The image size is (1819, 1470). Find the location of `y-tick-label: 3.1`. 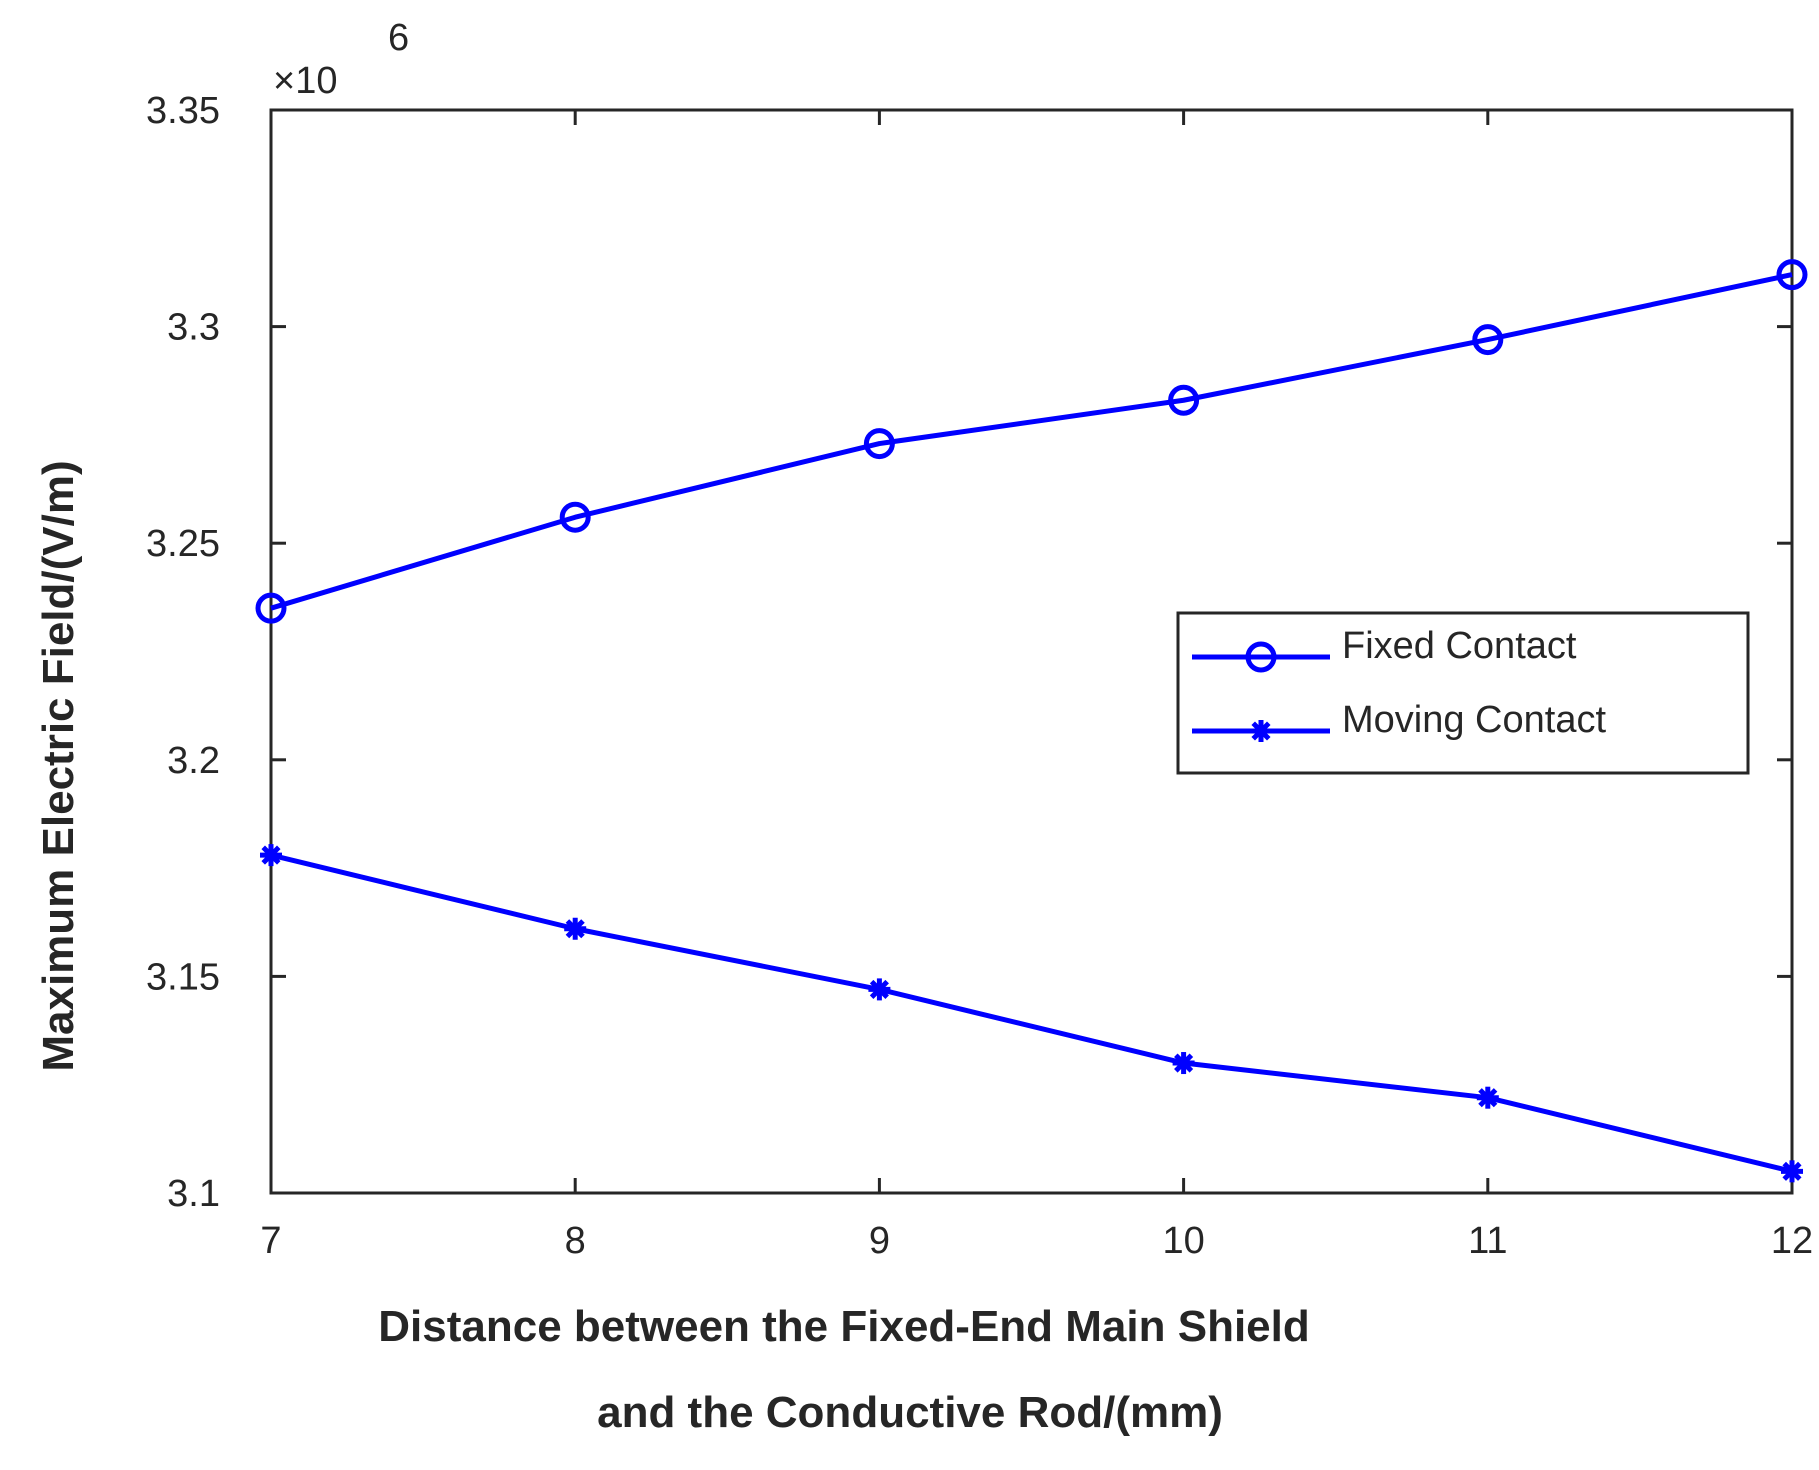

y-tick-label: 3.1 is located at coordinates (193, 1194).